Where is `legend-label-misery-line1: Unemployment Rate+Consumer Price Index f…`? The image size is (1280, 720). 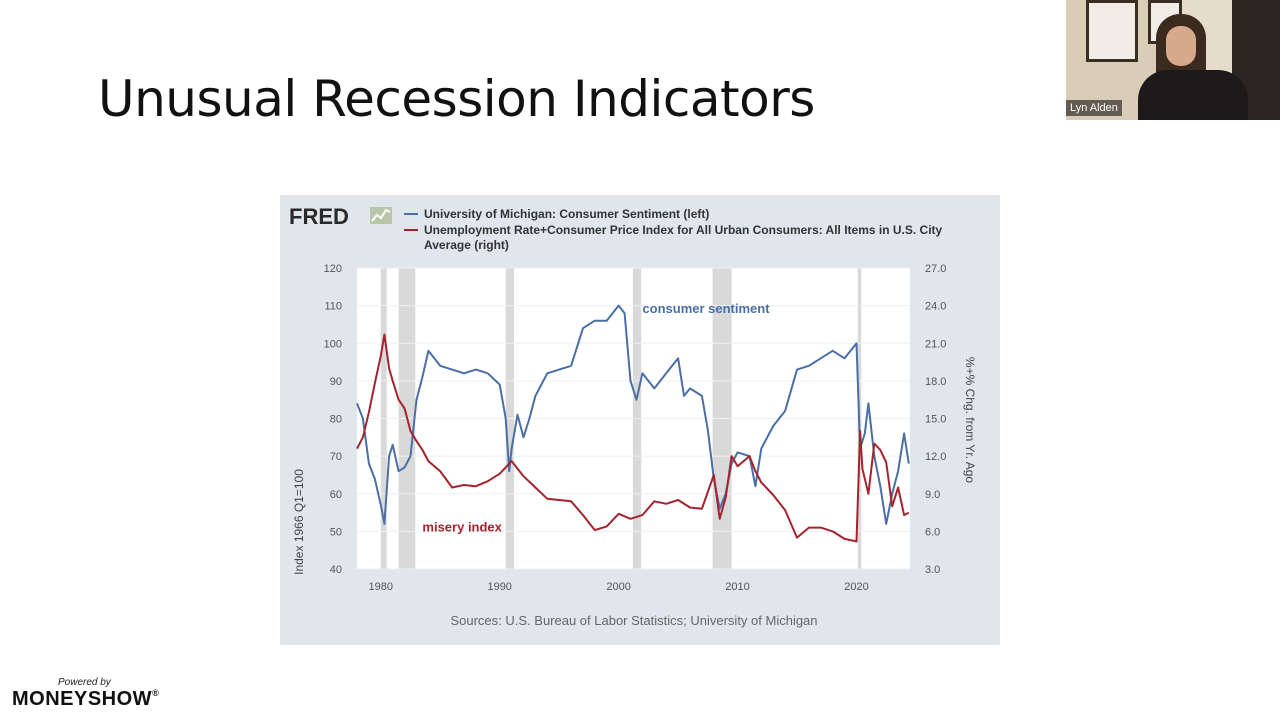 legend-label-misery-line1: Unemployment Rate+Consumer Price Index f… is located at coordinates (683, 230).